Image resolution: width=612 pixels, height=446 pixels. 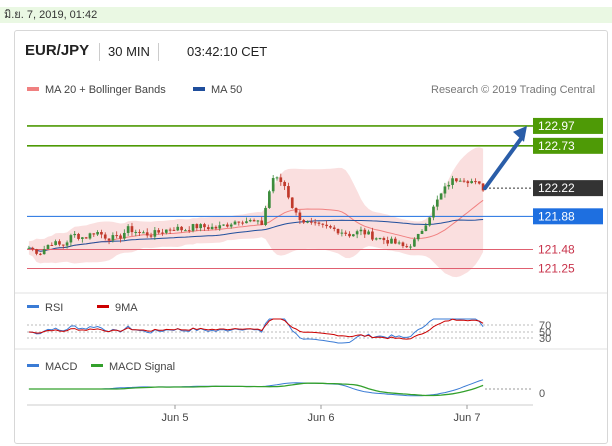 I want to click on projection-arrow-shaft, so click(x=504, y=162).